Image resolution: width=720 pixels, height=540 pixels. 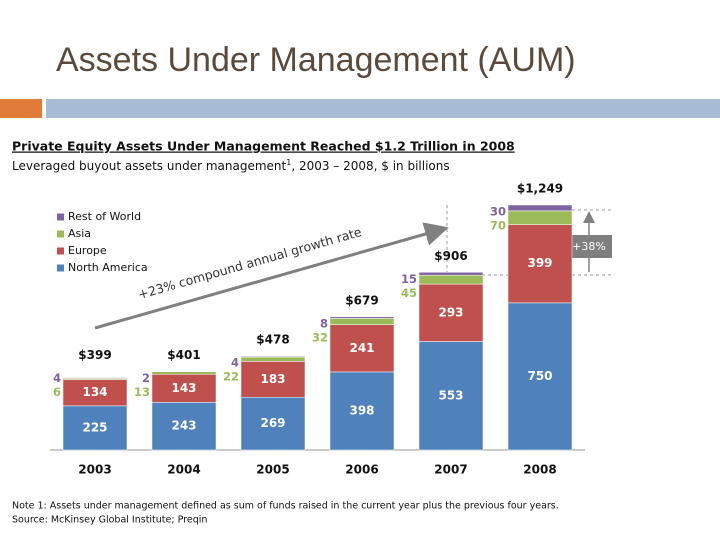 What do you see at coordinates (383, 108) in the screenshot?
I see `accent-bar` at bounding box center [383, 108].